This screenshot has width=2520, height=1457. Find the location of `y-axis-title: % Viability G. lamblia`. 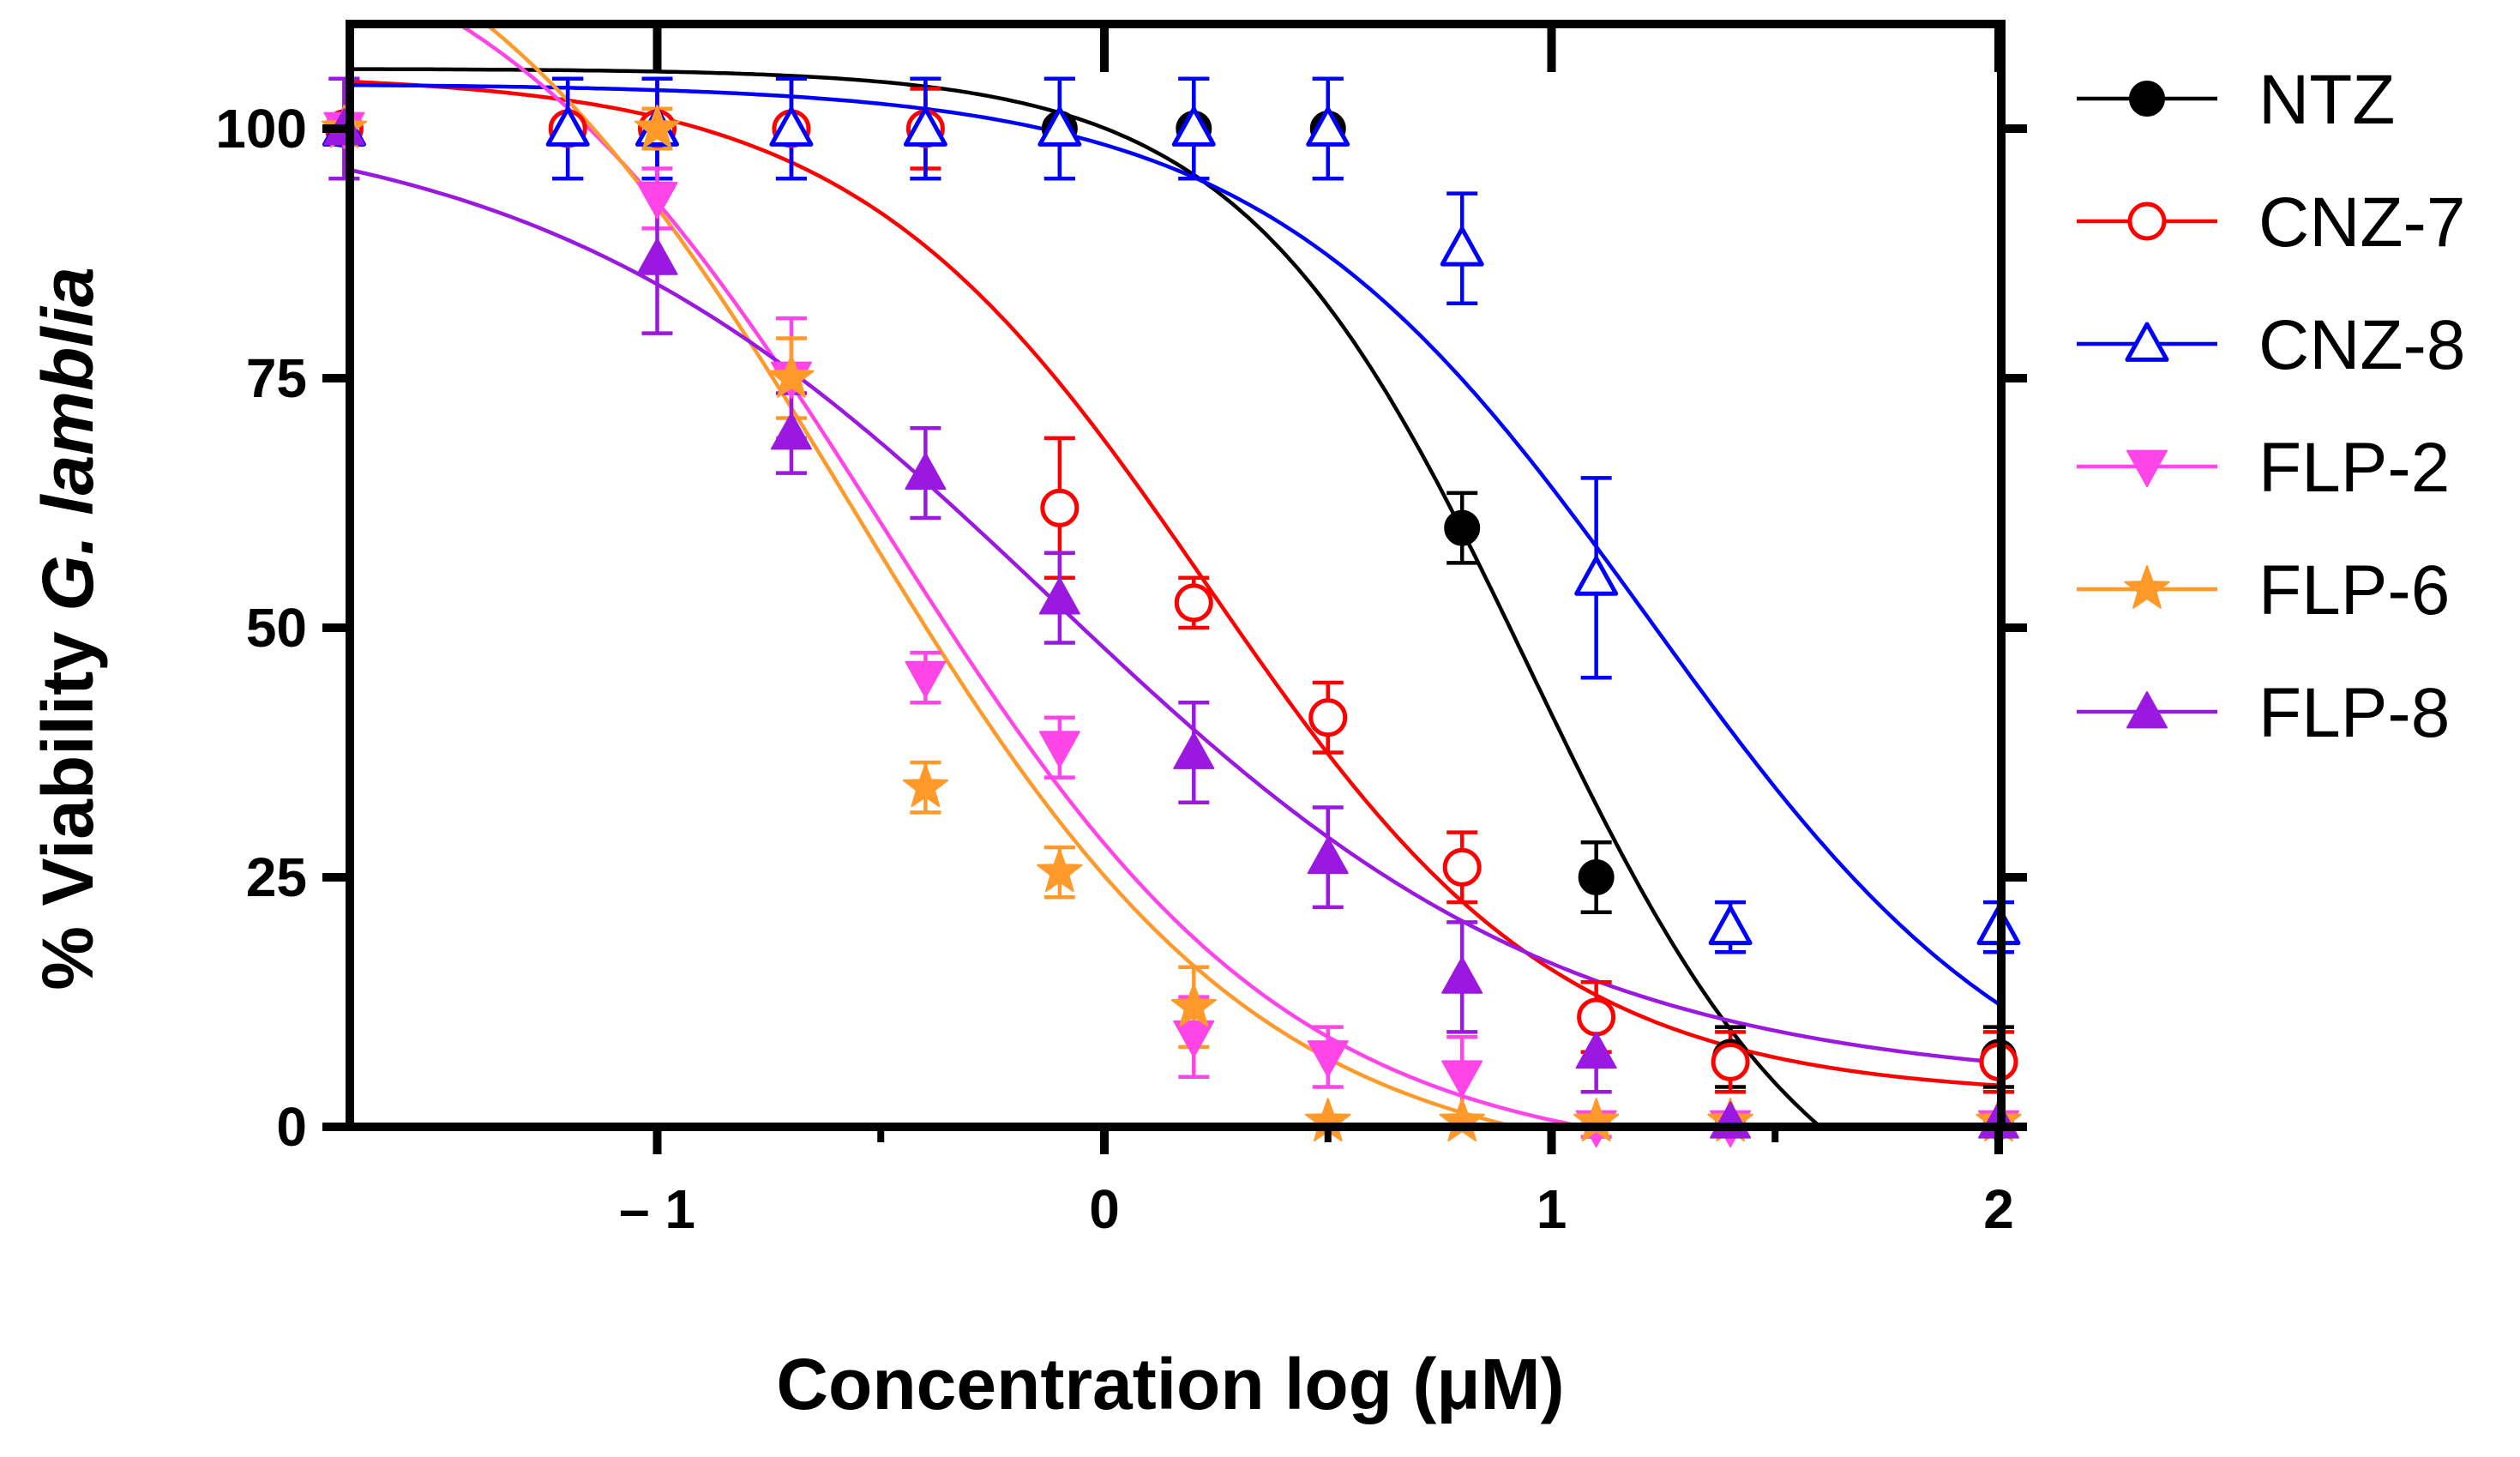

y-axis-title: % Viability G. lamblia is located at coordinates (67, 628).